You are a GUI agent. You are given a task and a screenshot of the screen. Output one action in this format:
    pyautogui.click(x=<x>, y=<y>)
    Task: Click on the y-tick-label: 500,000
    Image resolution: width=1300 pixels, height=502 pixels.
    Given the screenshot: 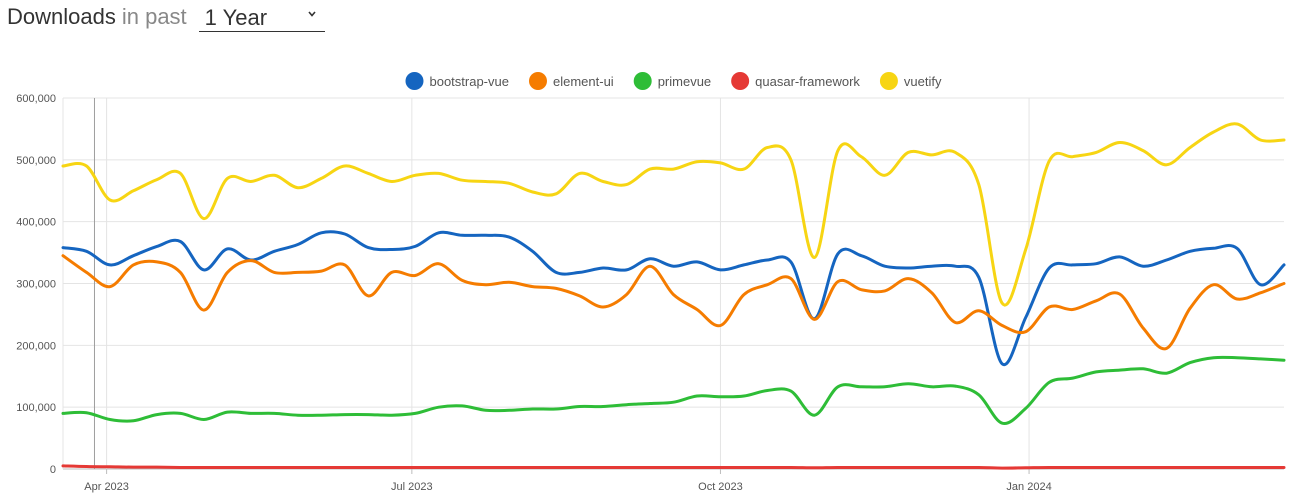 What is the action you would take?
    pyautogui.click(x=36, y=161)
    